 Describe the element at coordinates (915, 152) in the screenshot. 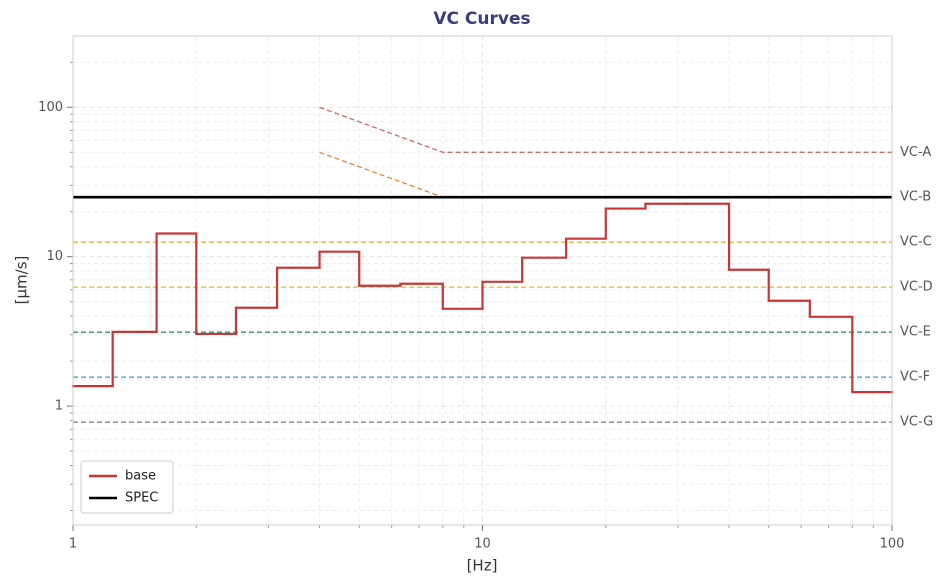

I see `reference-label: VC-A` at that location.